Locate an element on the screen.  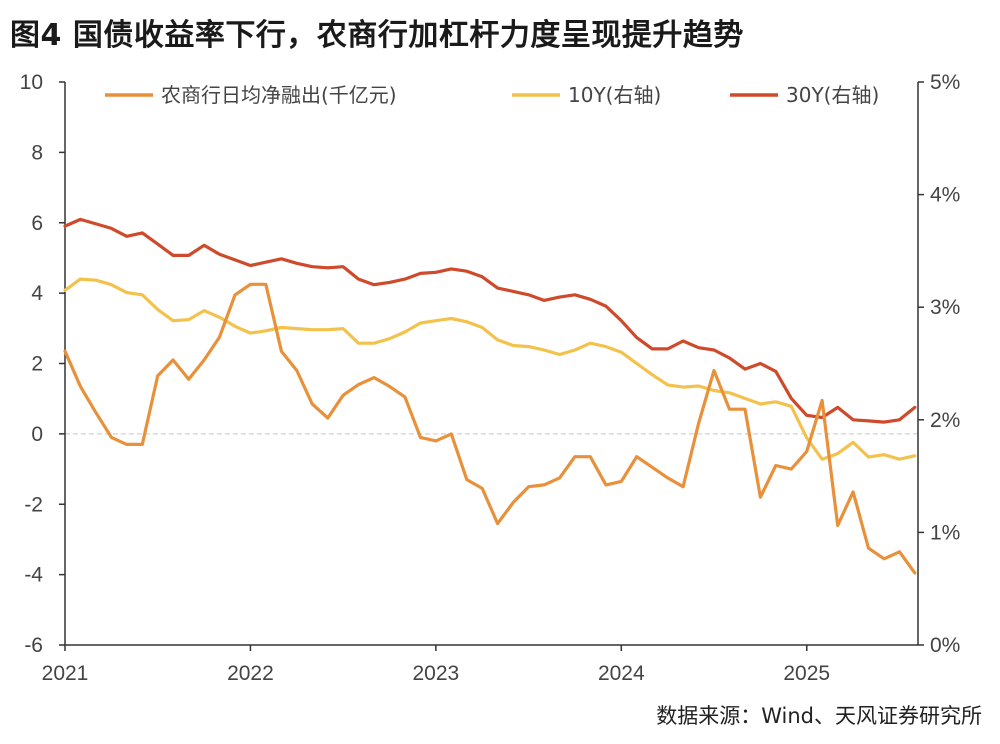
left-tick-label: 0 is located at coordinates (37, 434).